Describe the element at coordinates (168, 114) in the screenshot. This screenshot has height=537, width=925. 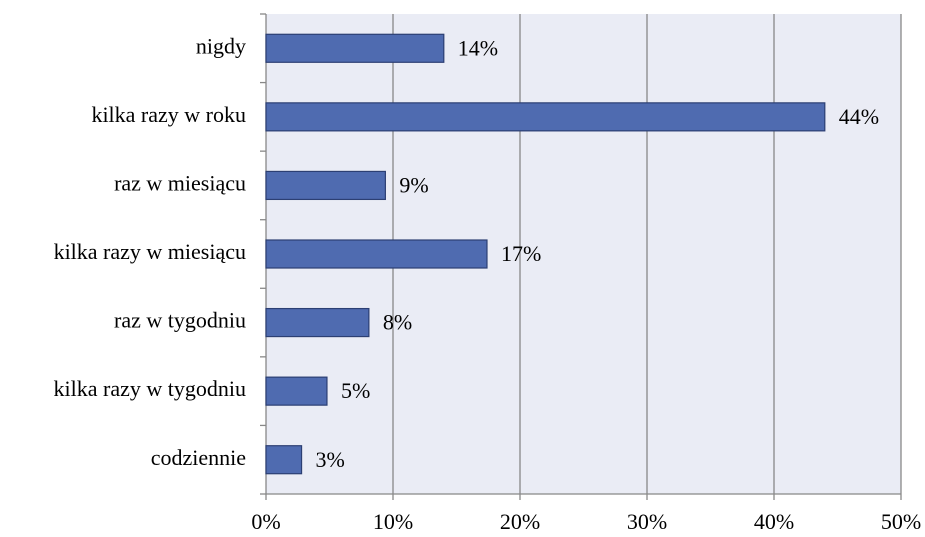
I see `y-tick-label: kilka razy w roku` at that location.